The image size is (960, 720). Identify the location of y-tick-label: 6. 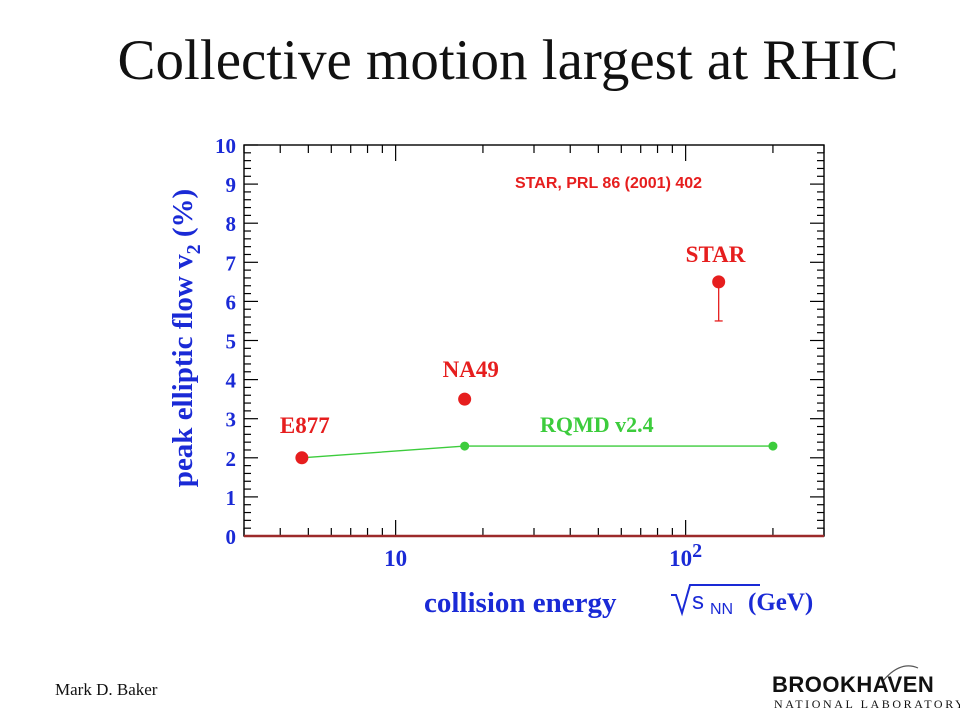
(231, 302).